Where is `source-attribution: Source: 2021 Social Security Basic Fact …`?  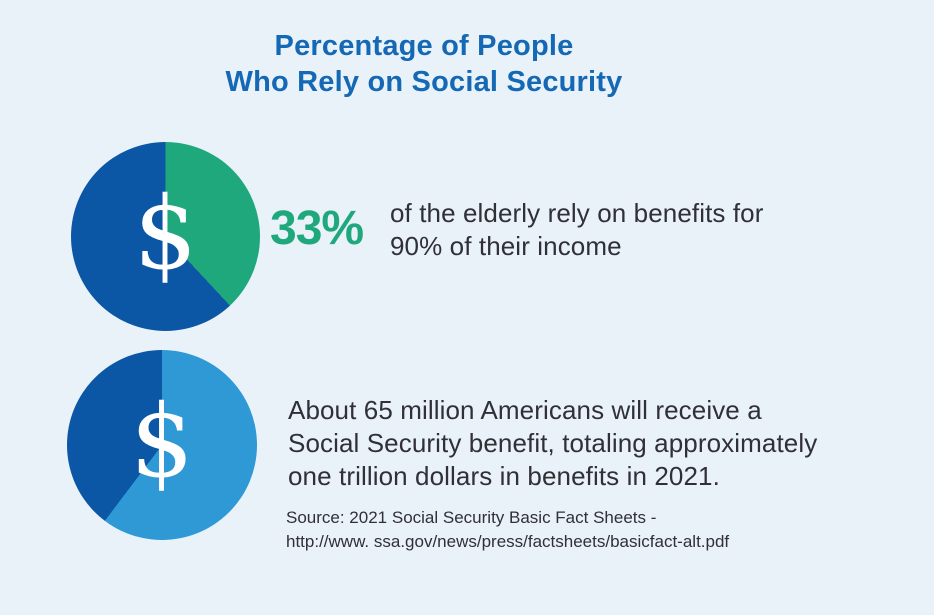
source-attribution: Source: 2021 Social Security Basic Fact … is located at coordinates (507, 530).